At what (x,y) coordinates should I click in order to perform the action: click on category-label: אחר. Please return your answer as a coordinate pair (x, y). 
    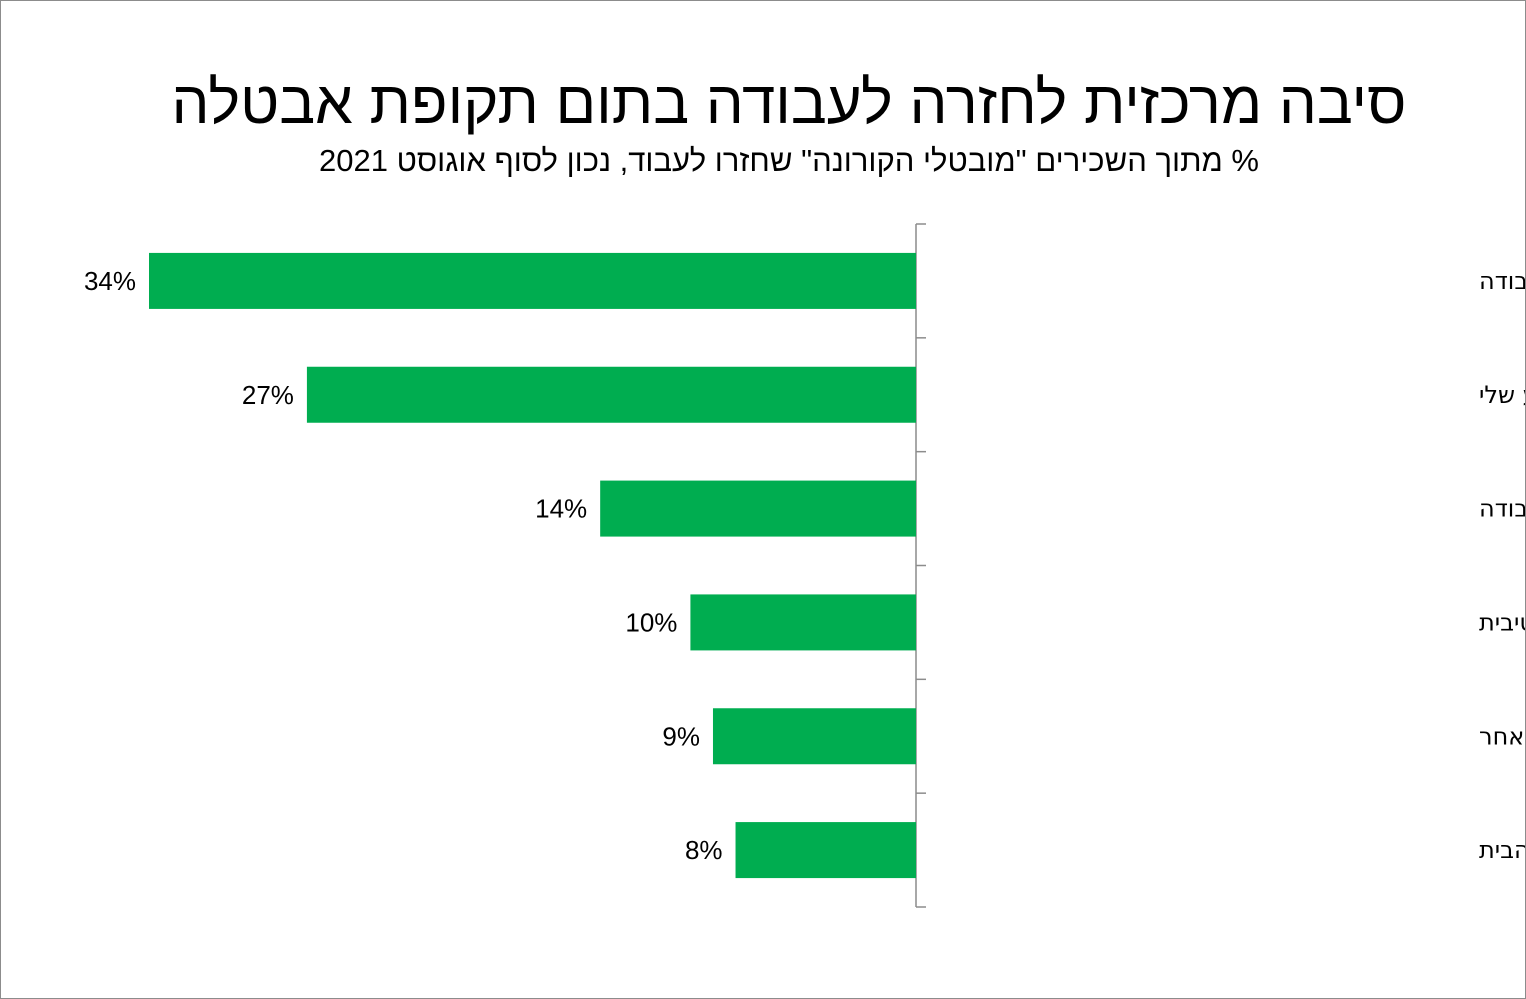
    Looking at the image, I should click on (1501, 736).